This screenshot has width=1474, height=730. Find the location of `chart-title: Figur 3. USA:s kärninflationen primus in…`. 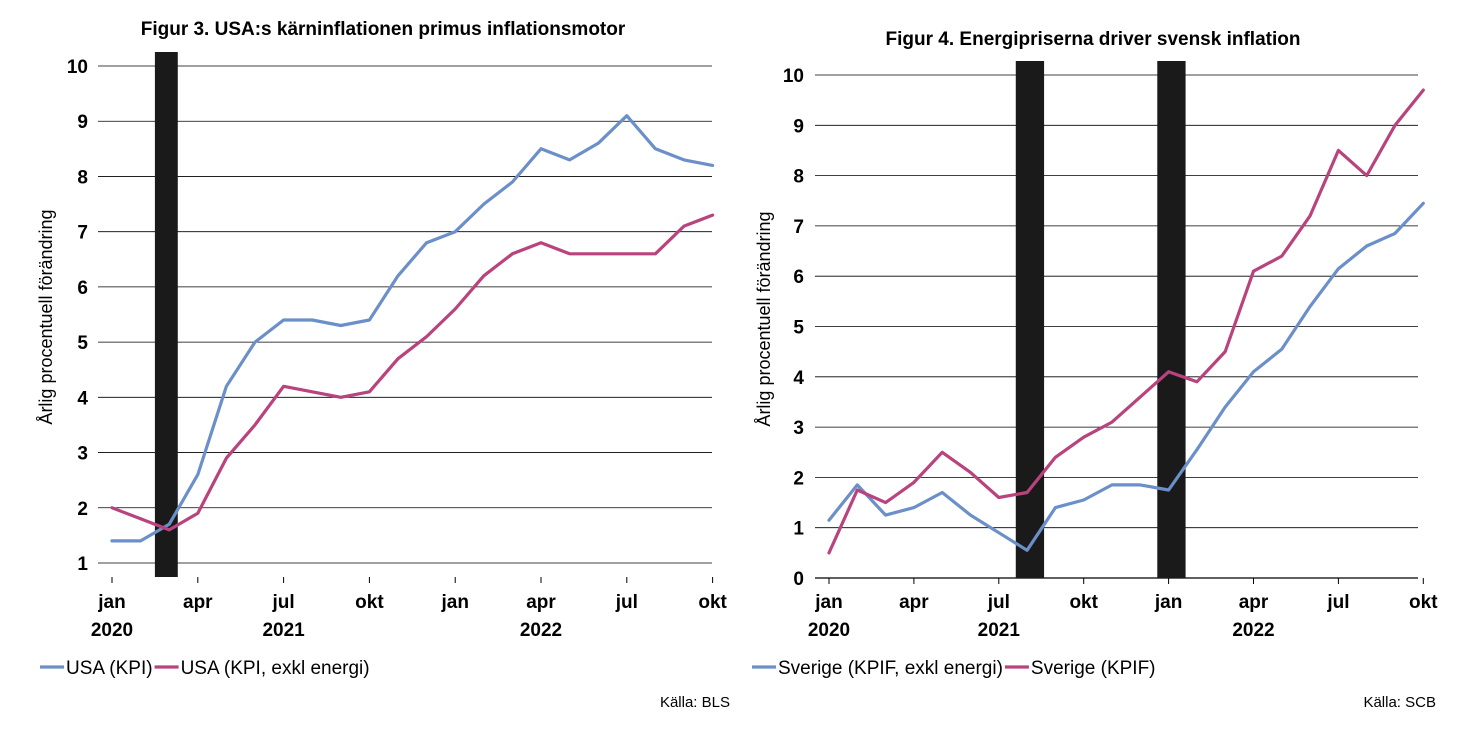

chart-title: Figur 3. USA:s kärninflationen primus in… is located at coordinates (383, 29).